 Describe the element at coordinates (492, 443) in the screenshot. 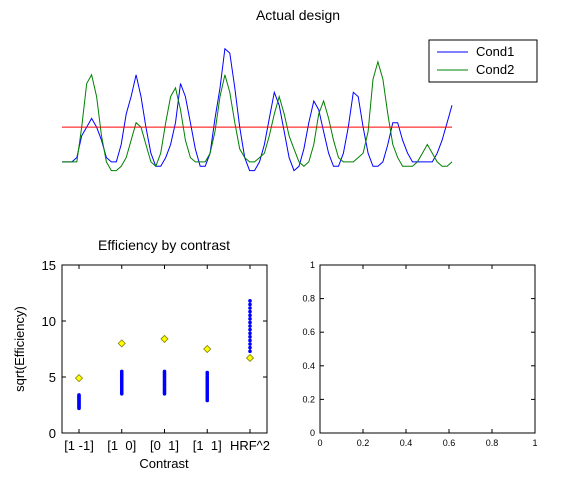

I see `empty-x-tick-label: 0.8` at that location.